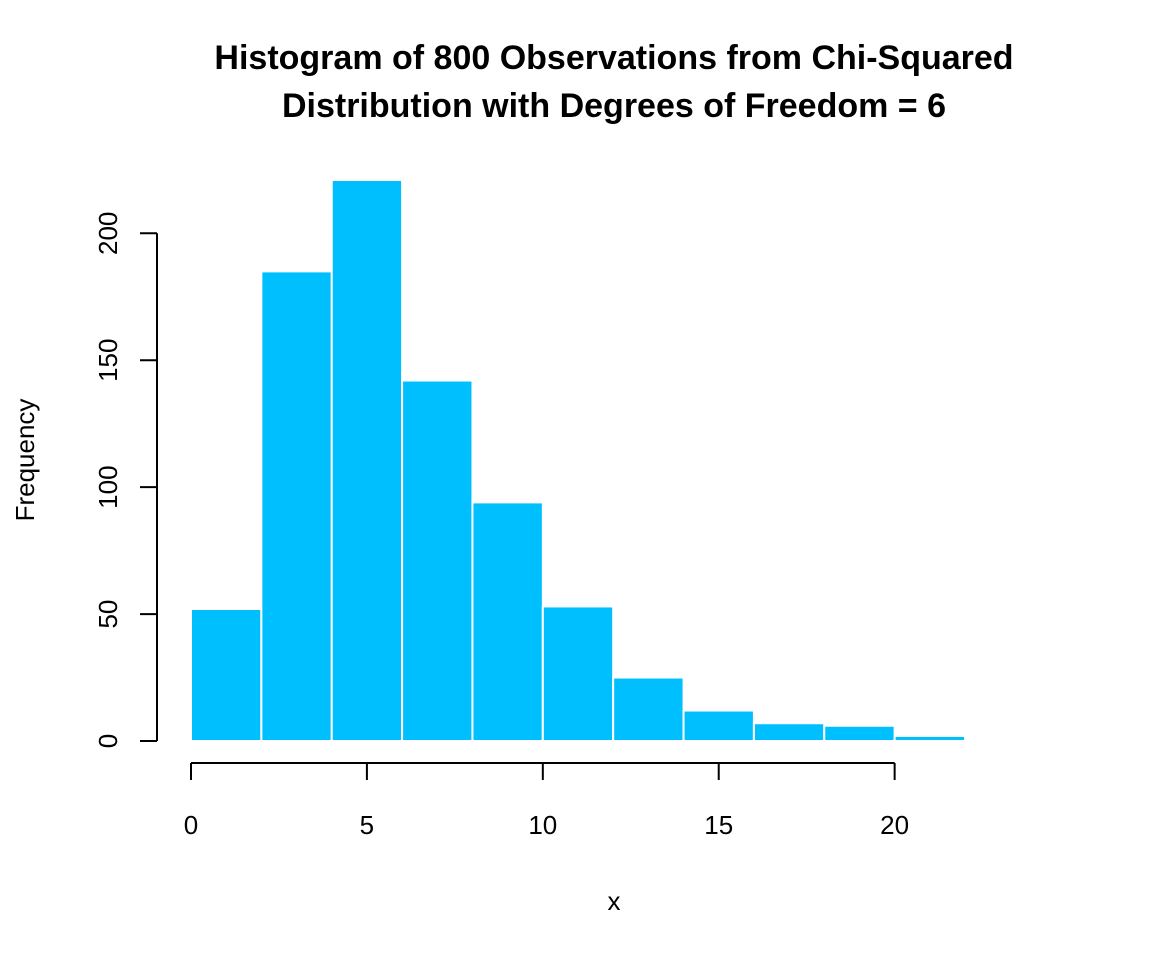 The width and height of the screenshot is (1152, 960). What do you see at coordinates (191, 825) in the screenshot?
I see `x-tick-label: 0` at bounding box center [191, 825].